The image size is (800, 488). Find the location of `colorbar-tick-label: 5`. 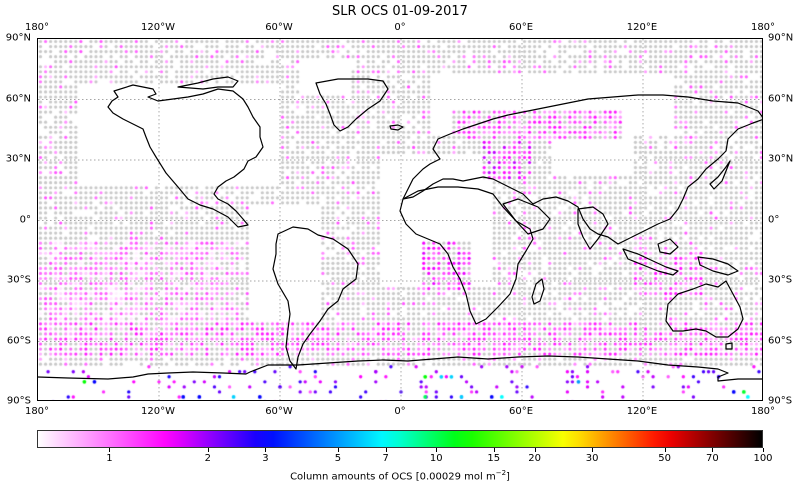

colorbar-tick-label: 5 is located at coordinates (338, 458).